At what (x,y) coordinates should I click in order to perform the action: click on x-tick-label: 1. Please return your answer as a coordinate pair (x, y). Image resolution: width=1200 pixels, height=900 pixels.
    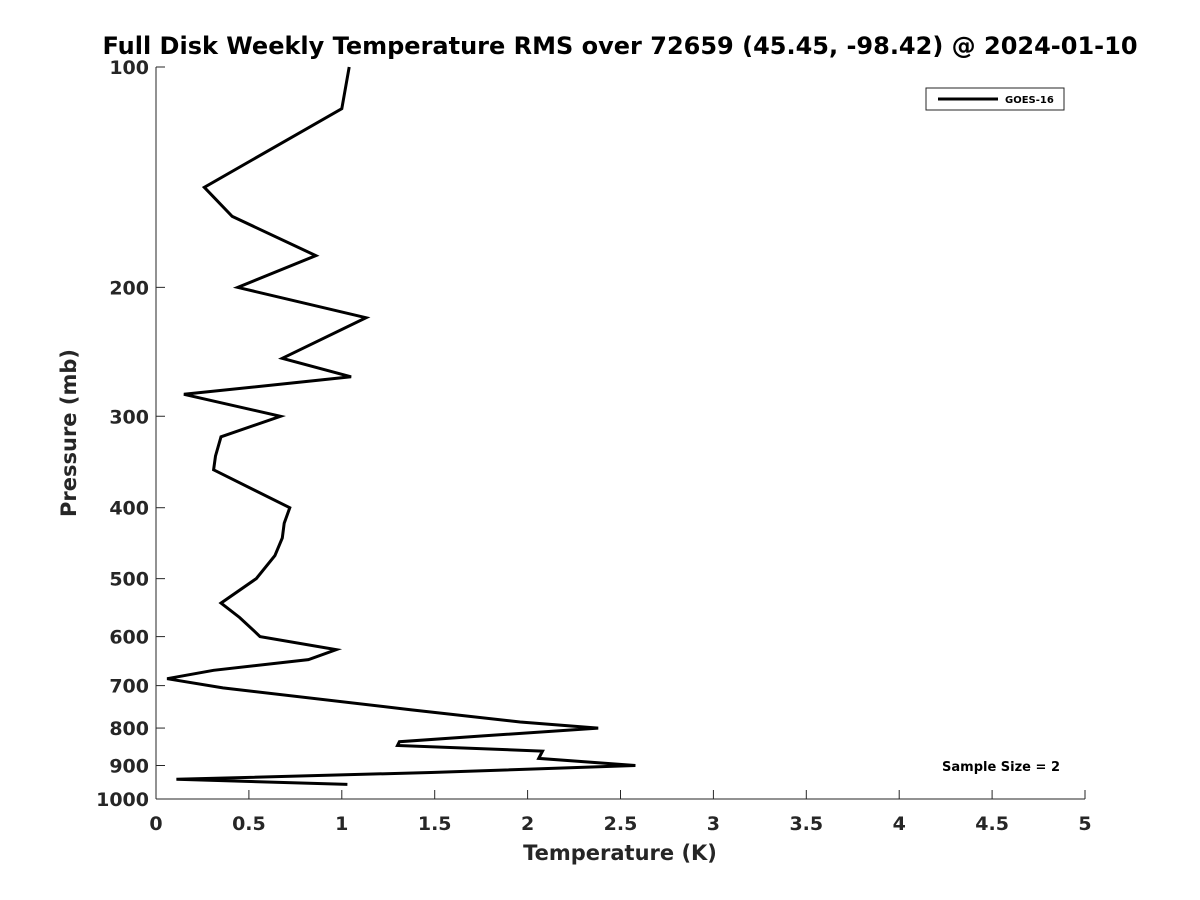
    Looking at the image, I should click on (341, 824).